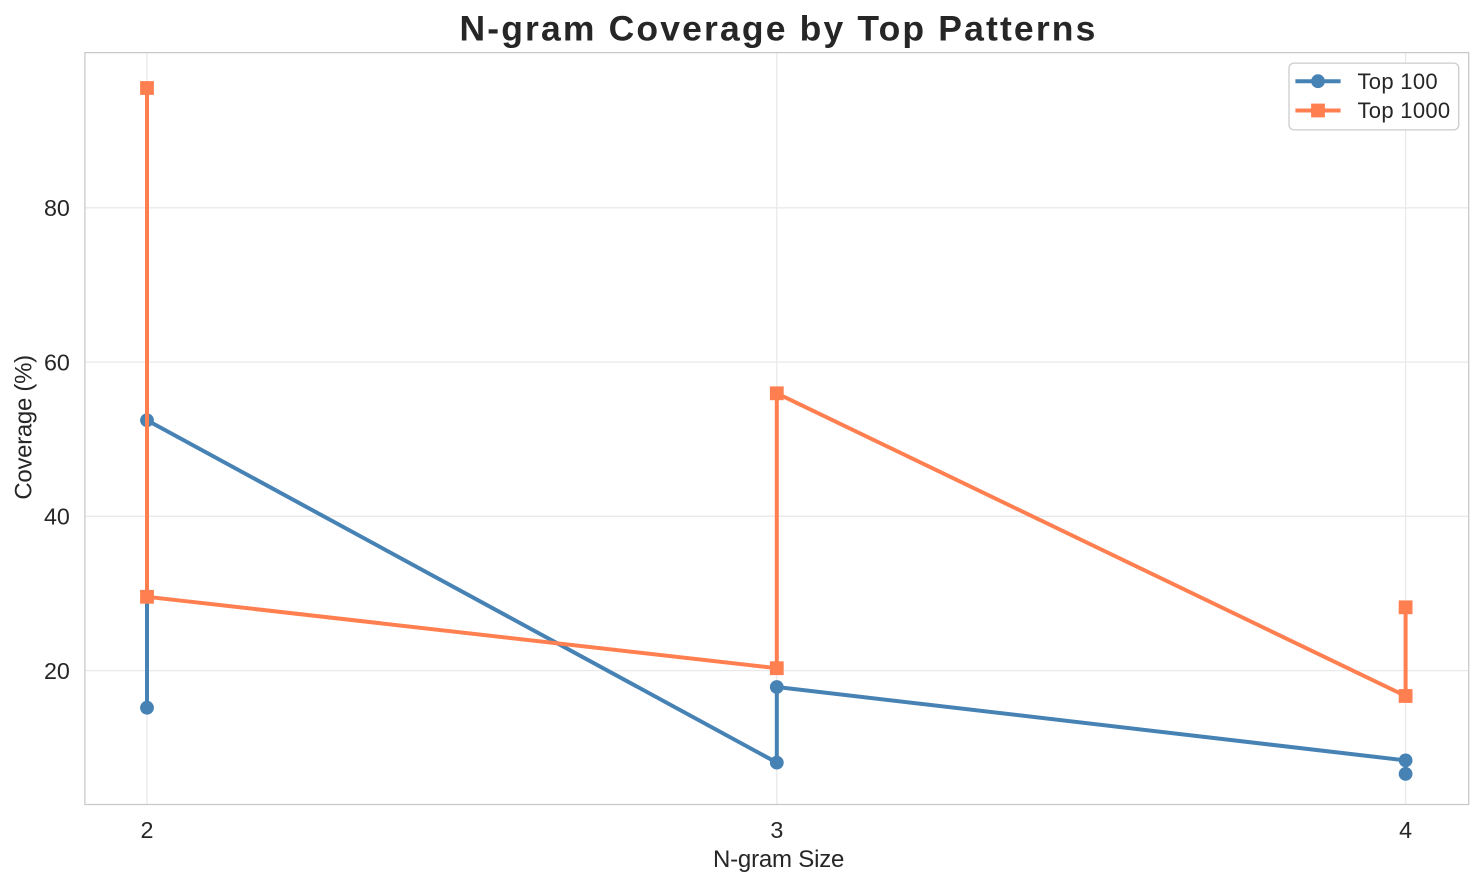  What do you see at coordinates (1404, 110) in the screenshot?
I see `svg-text: Top 1000` at bounding box center [1404, 110].